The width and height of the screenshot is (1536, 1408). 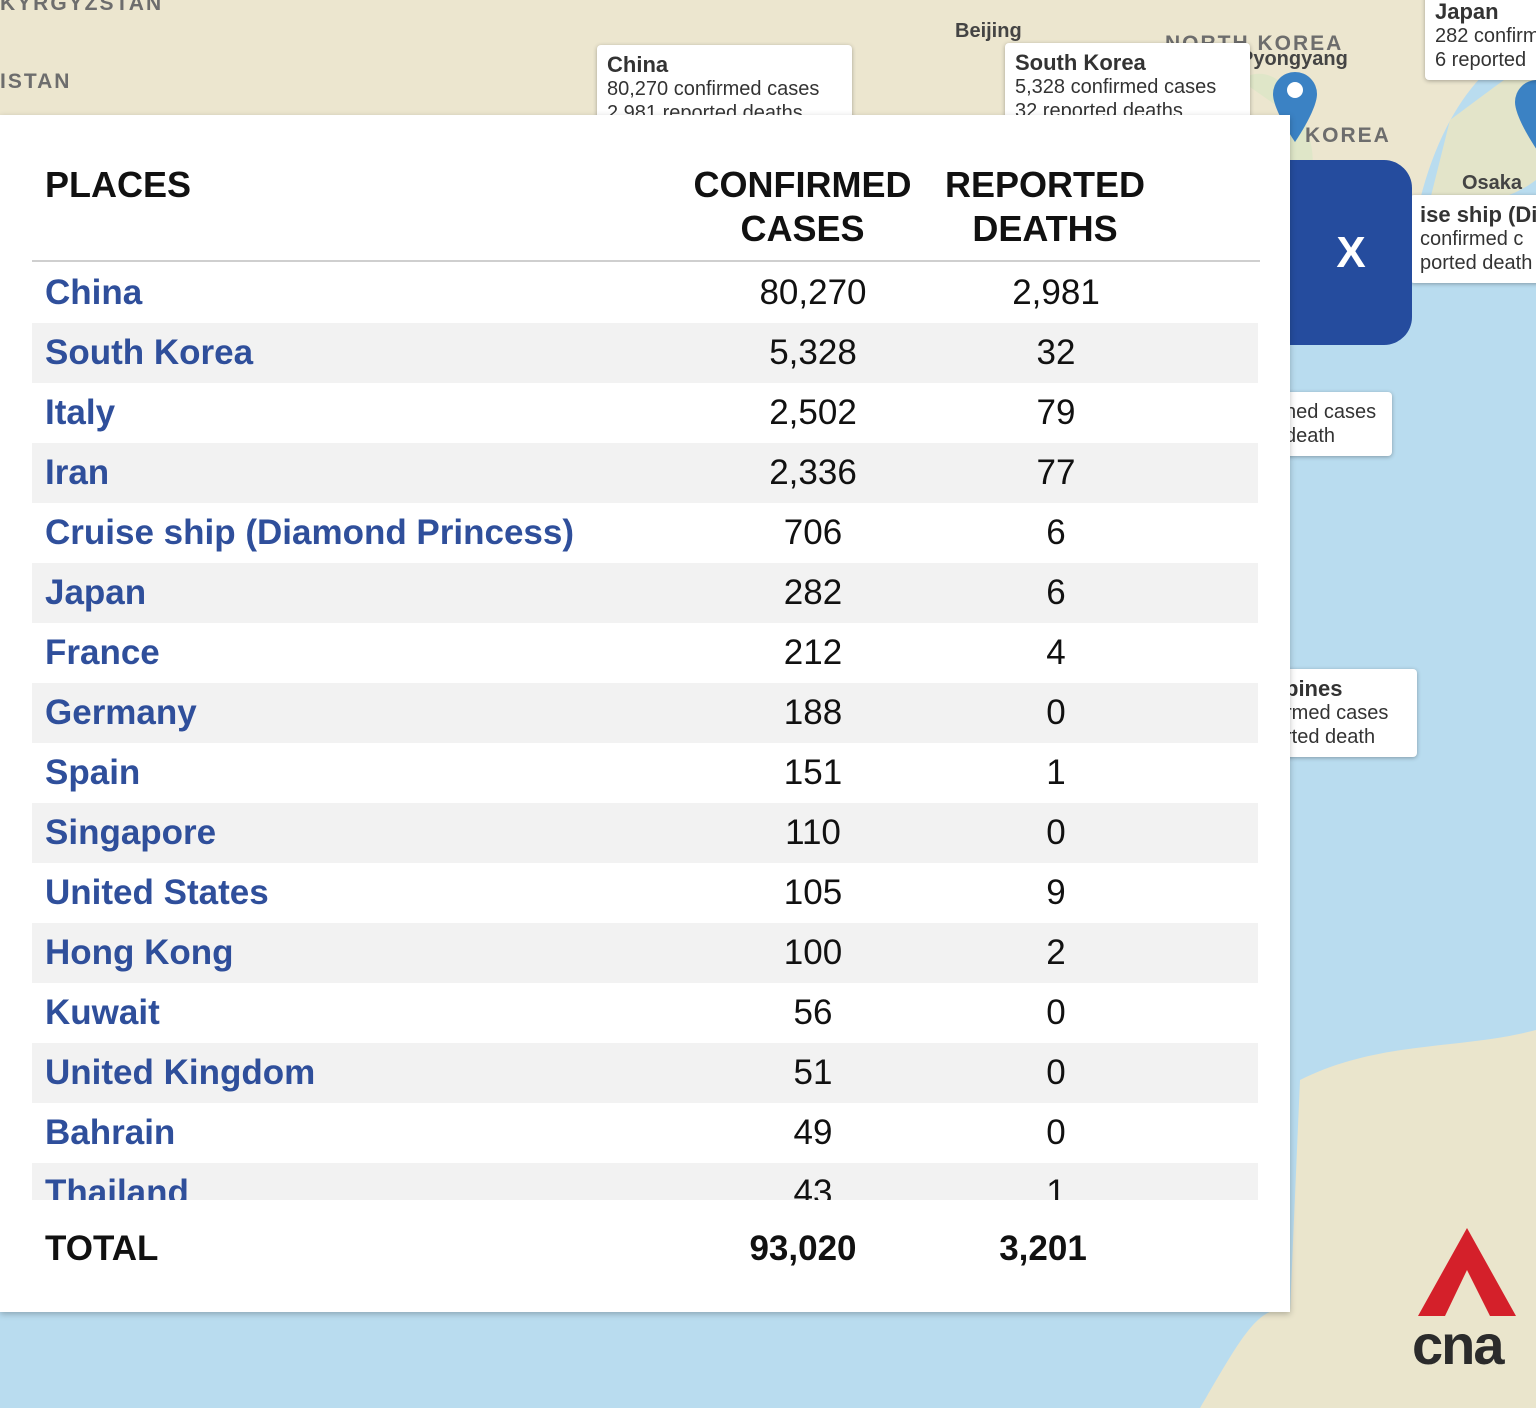 I want to click on popup-line: 282 confirm, so click(x=1485, y=36).